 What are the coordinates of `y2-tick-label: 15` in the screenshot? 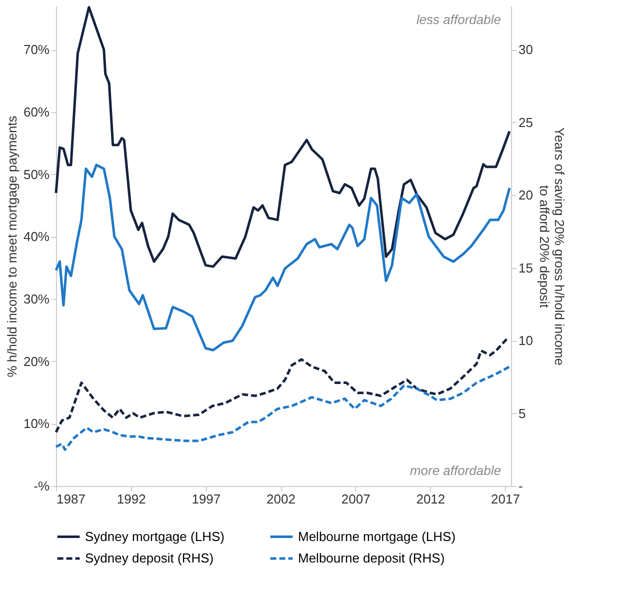 It's located at (525, 268).